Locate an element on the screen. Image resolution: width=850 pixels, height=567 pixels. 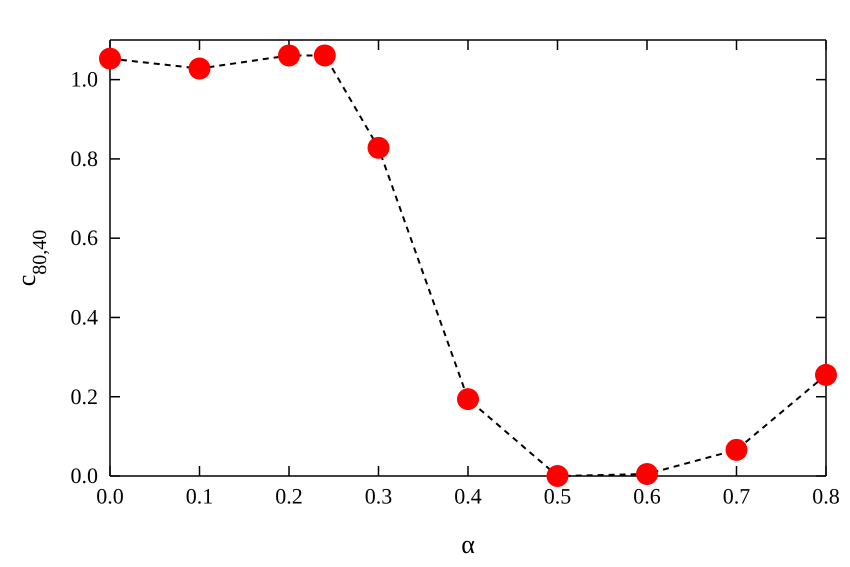
x-tick-label: 0.2 is located at coordinates (289, 496).